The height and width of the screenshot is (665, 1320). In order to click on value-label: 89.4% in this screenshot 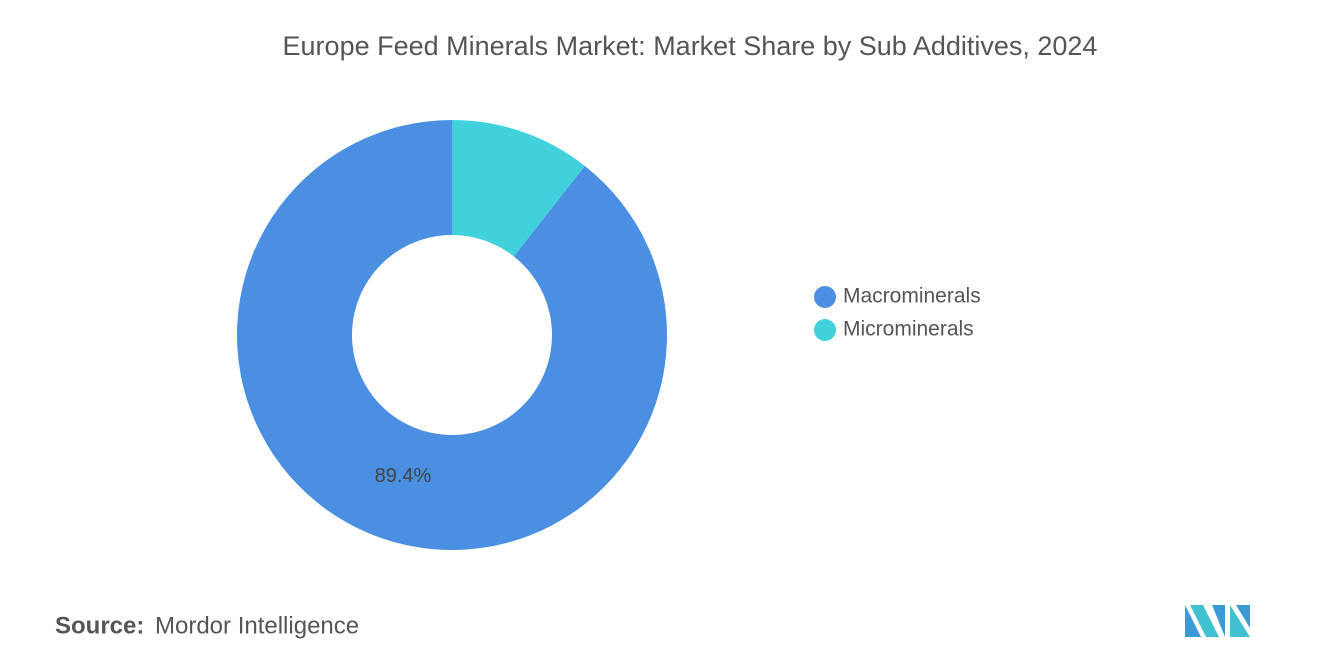, I will do `click(403, 476)`.